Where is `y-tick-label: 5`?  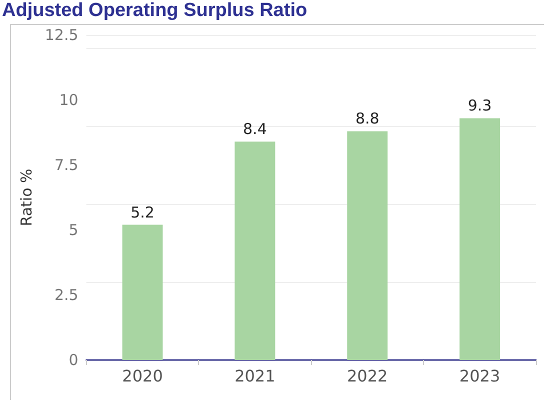
y-tick-label: 5 is located at coordinates (73, 230).